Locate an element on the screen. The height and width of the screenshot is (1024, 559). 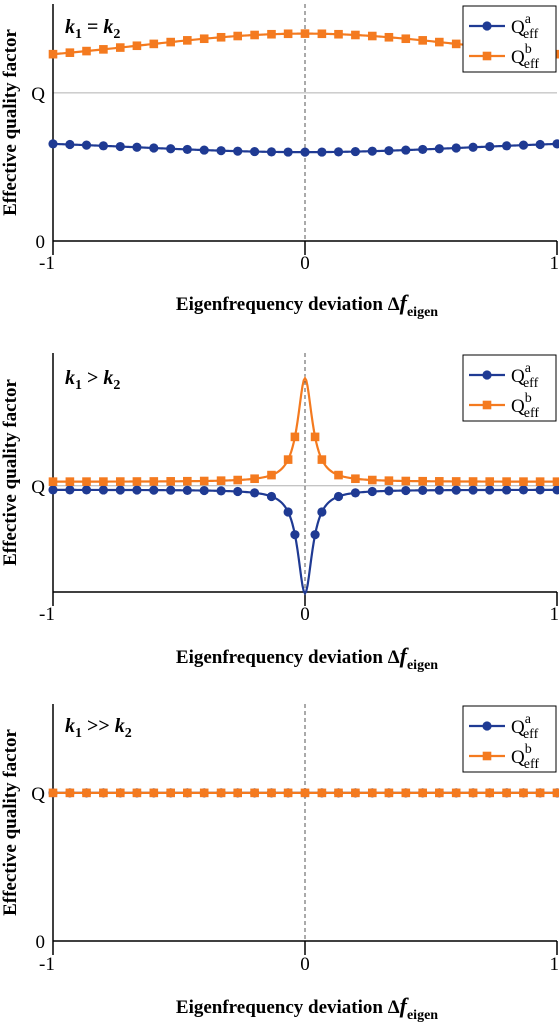
series-a is located at coordinates (303, 148).